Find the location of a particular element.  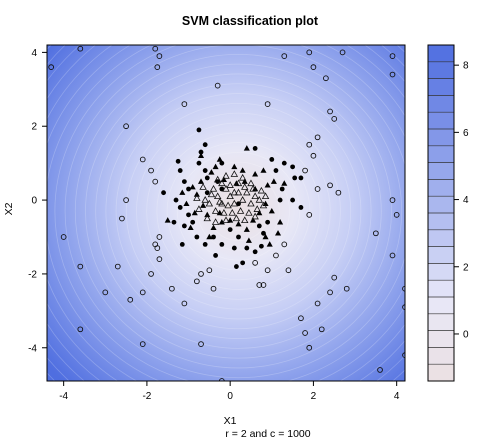

chart-subtitle: r = 2 and c = 1000 is located at coordinates (267, 434).